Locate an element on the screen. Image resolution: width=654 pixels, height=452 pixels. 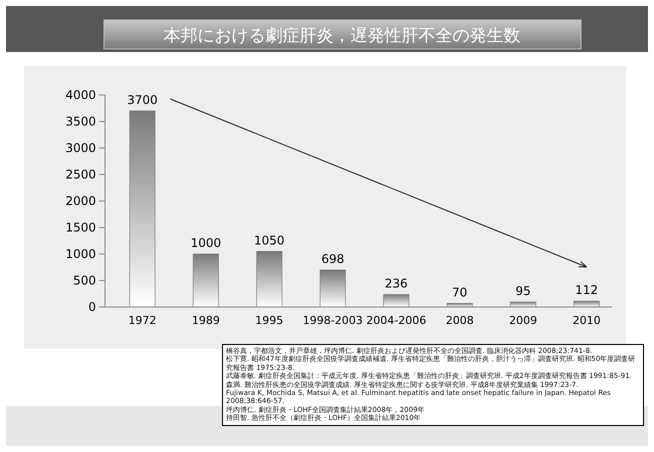
y-tick-label: 500 is located at coordinates (84, 280).